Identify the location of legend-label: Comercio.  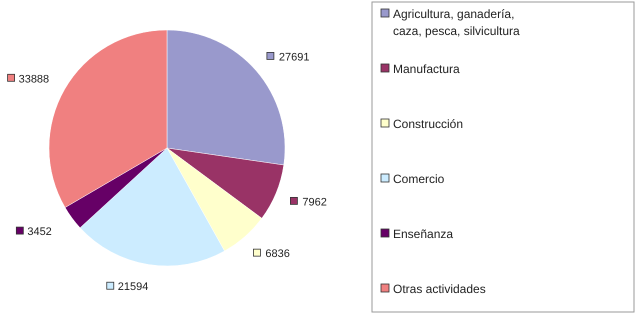
(419, 179).